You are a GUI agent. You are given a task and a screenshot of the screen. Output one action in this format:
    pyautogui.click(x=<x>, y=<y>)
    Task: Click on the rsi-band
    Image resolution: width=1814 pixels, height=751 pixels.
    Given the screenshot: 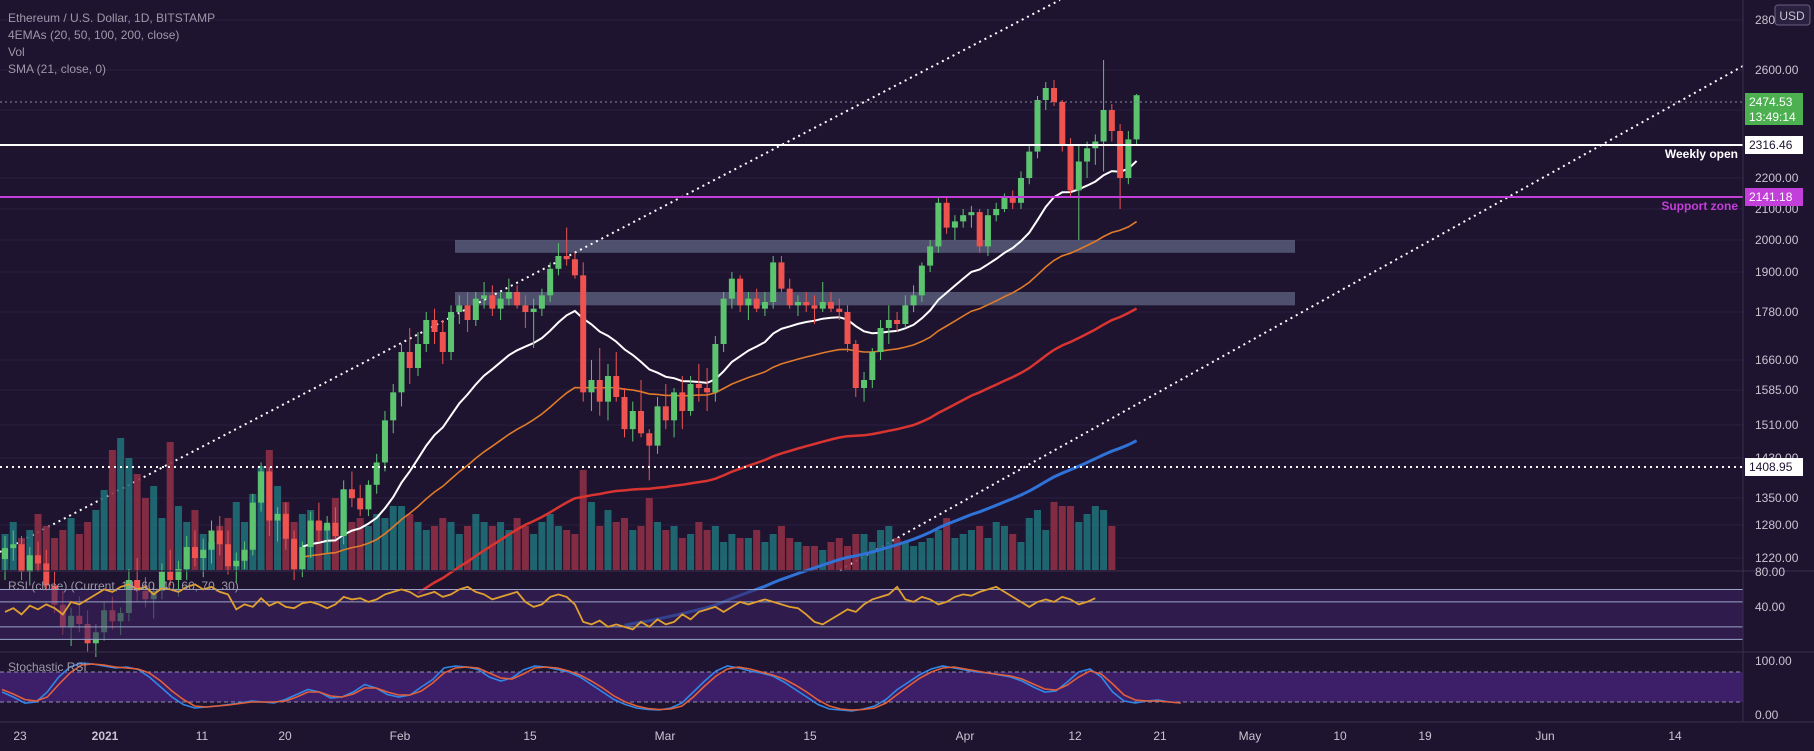 What is the action you would take?
    pyautogui.click(x=871, y=614)
    